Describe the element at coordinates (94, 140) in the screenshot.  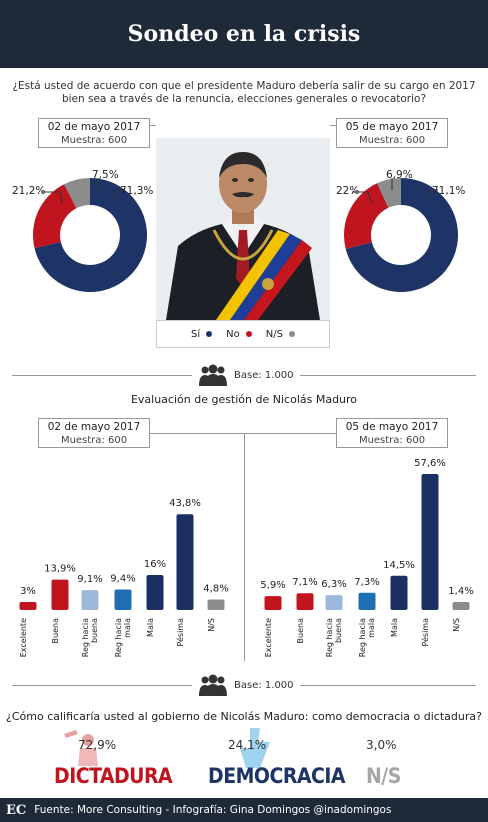
I see `survey-1-sample: Muestra: 600` at that location.